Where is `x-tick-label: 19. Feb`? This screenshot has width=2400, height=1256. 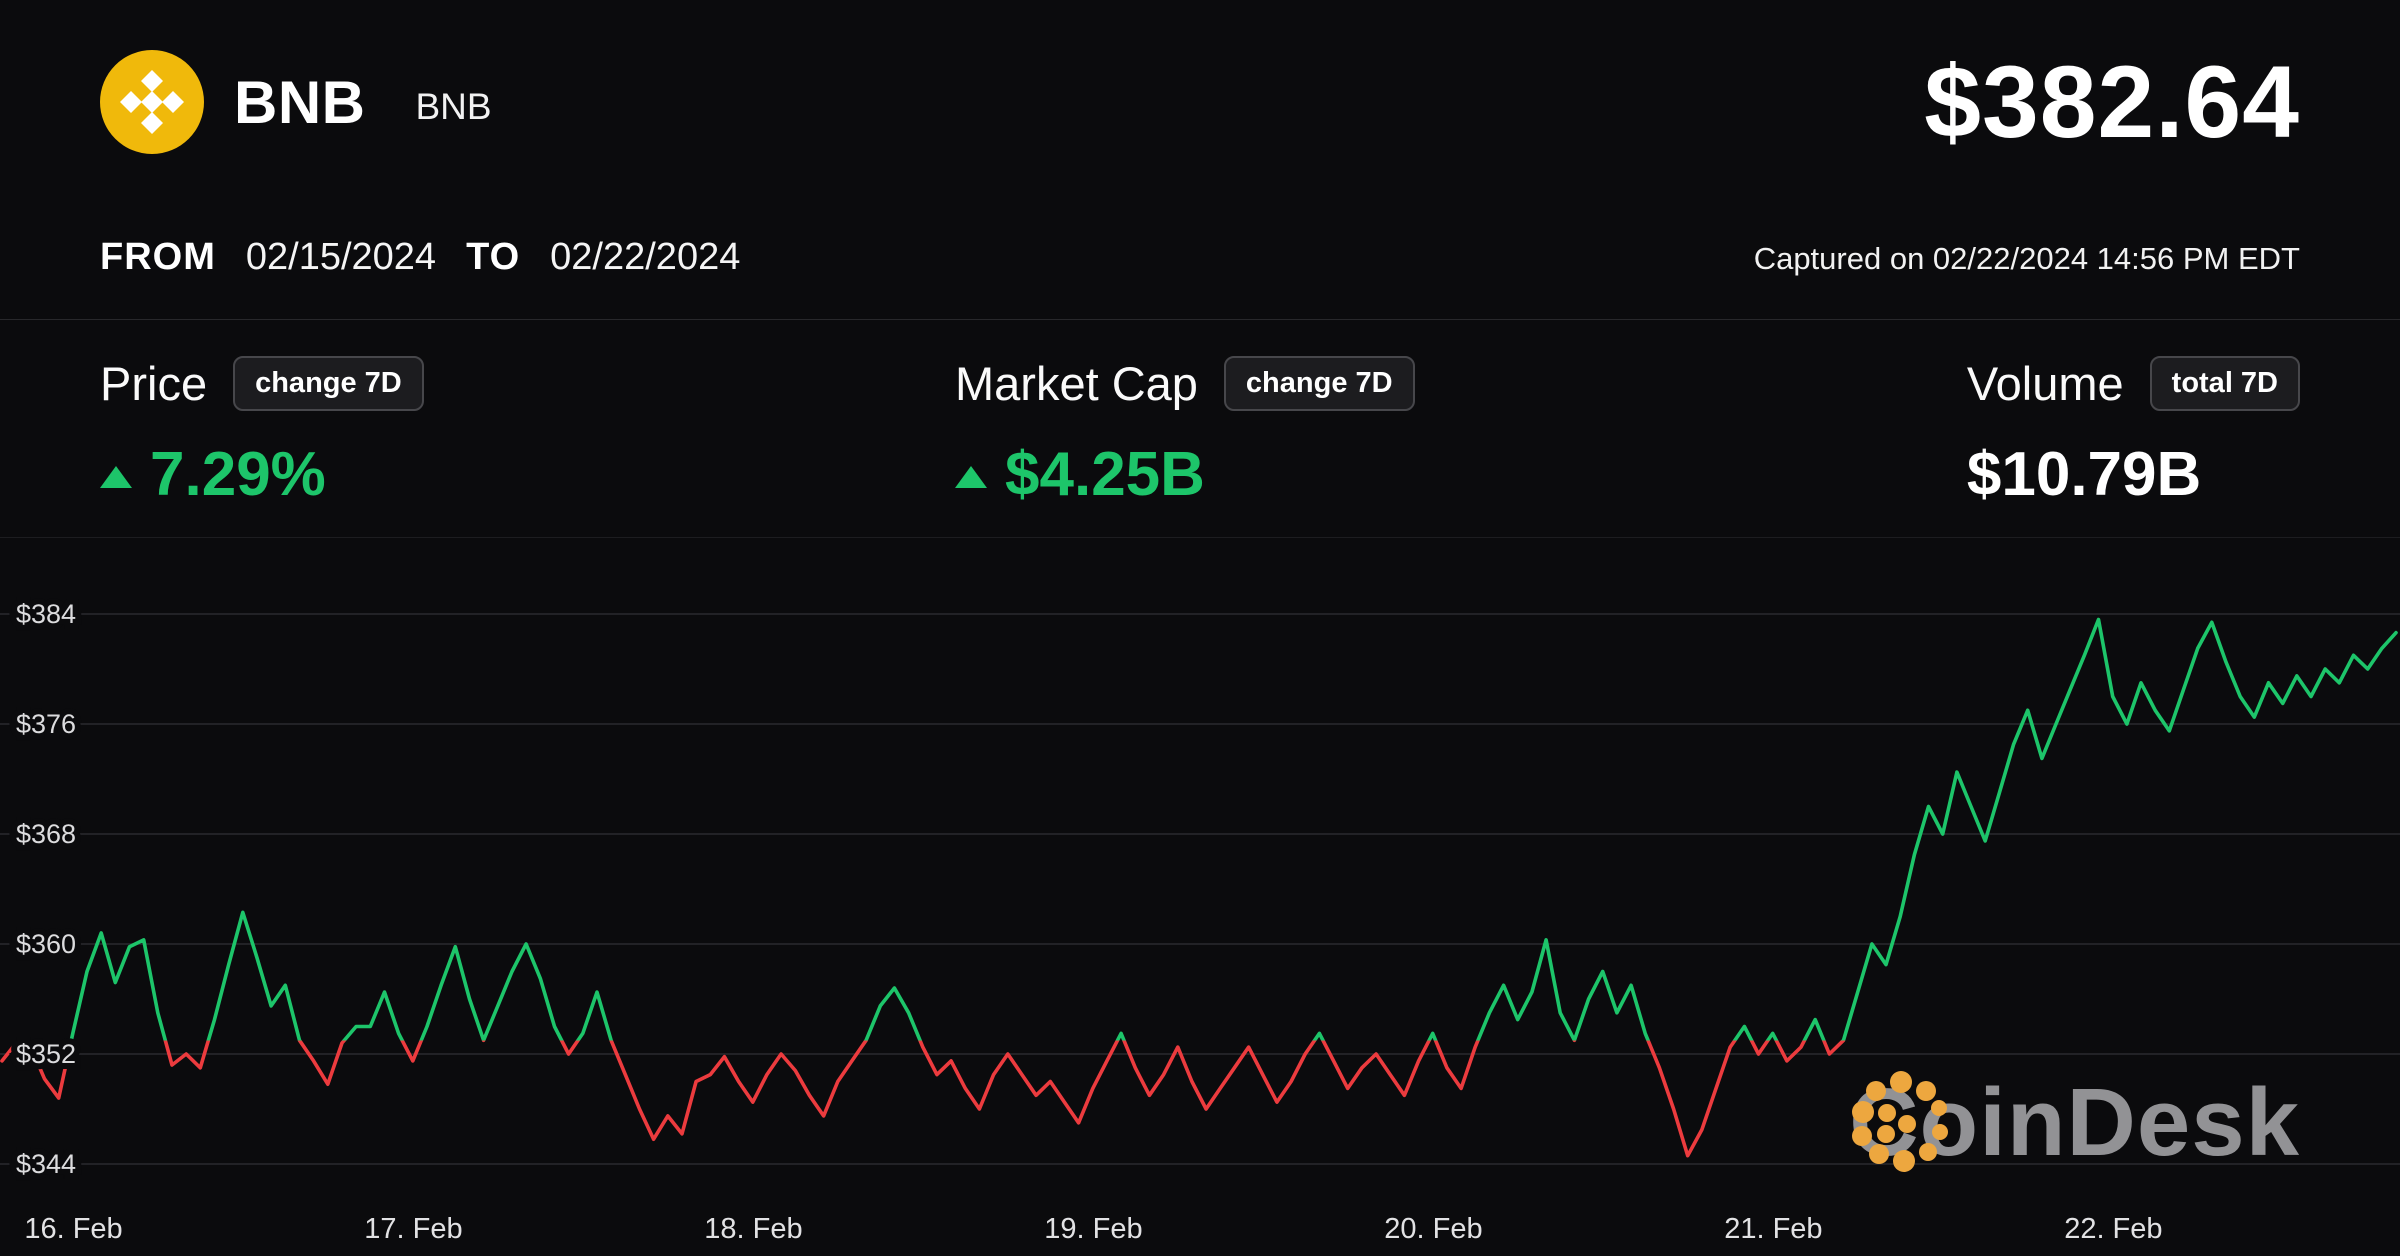
x-tick-label: 19. Feb is located at coordinates (1093, 1229).